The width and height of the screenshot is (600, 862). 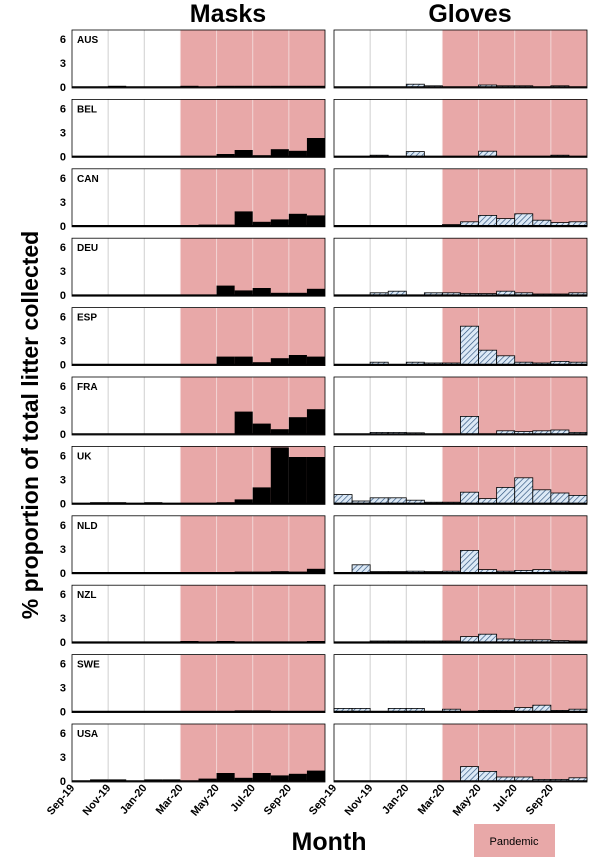 What do you see at coordinates (329, 842) in the screenshot?
I see `x-axis-label: Month` at bounding box center [329, 842].